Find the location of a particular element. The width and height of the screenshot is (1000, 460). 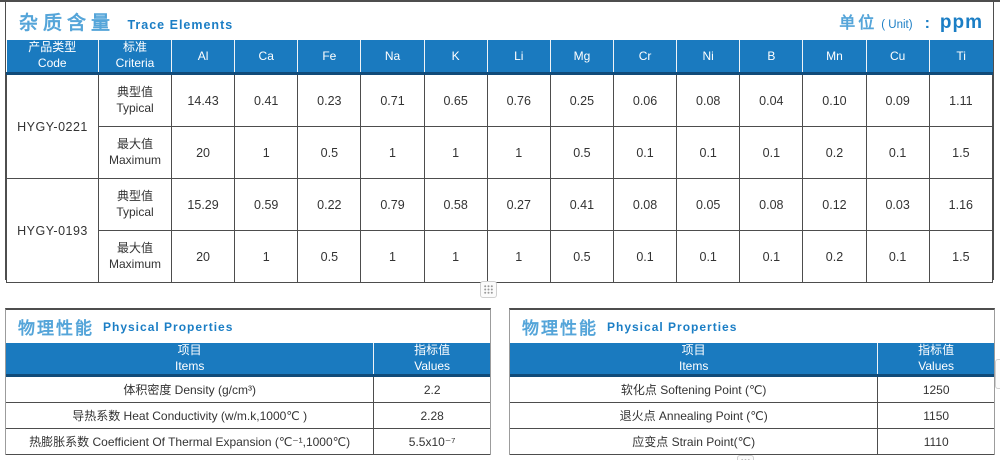

property-value-cell: 1250 is located at coordinates (935, 389).